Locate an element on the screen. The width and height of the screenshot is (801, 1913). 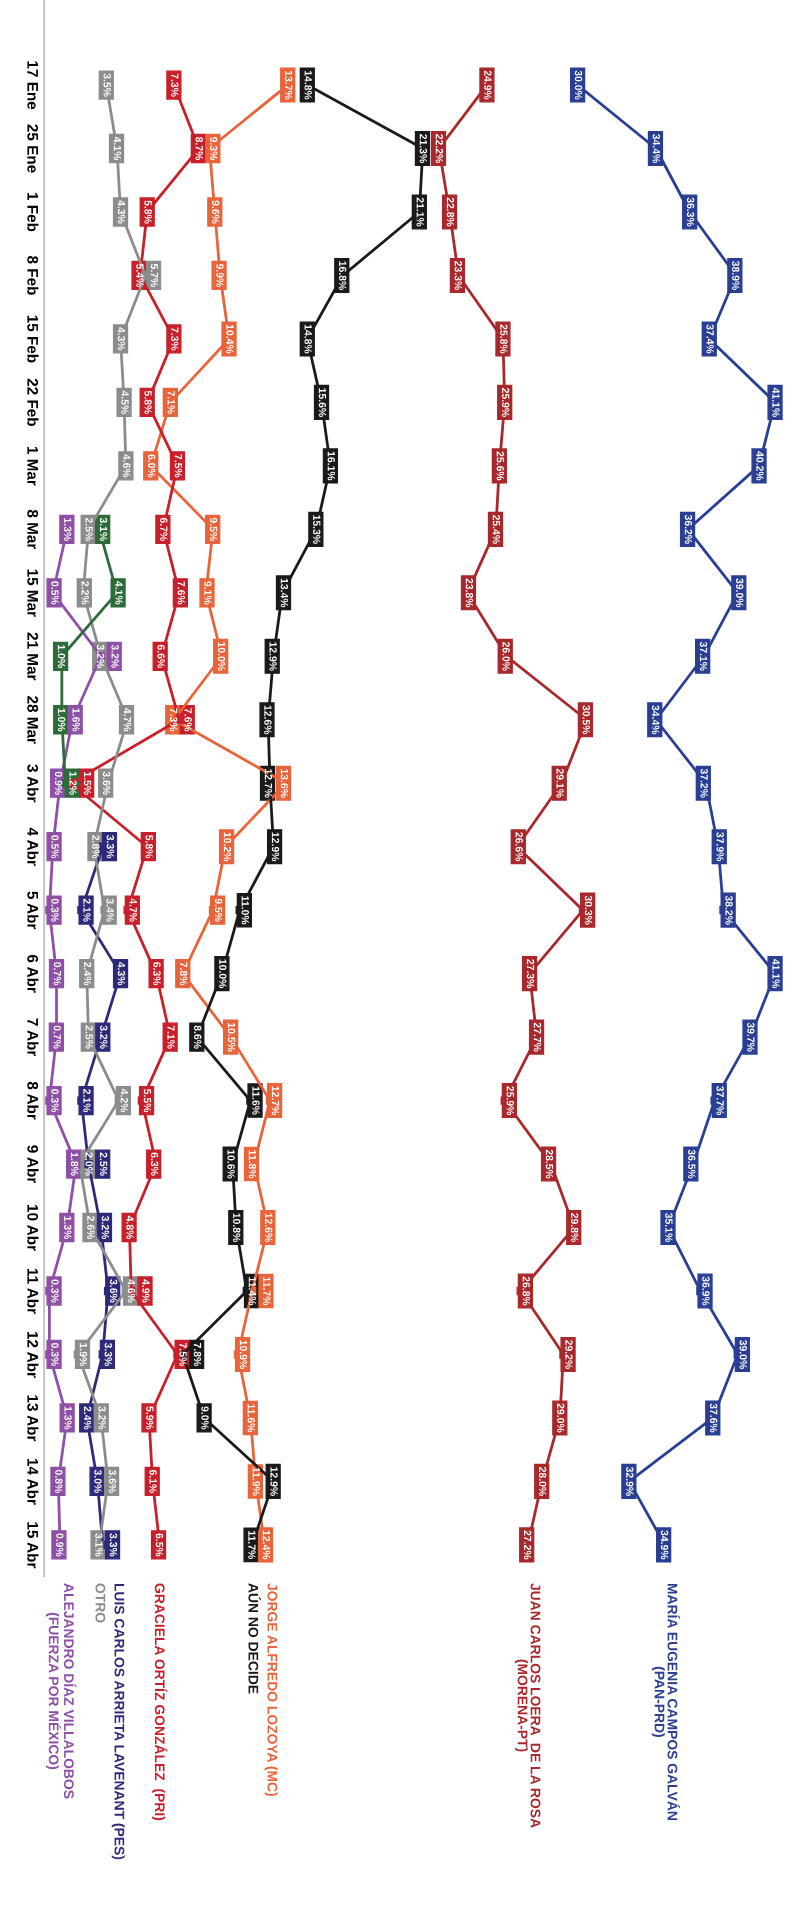
text: JORGE ALFREDO LOZOYA (MC) is located at coordinates (271, 1689).